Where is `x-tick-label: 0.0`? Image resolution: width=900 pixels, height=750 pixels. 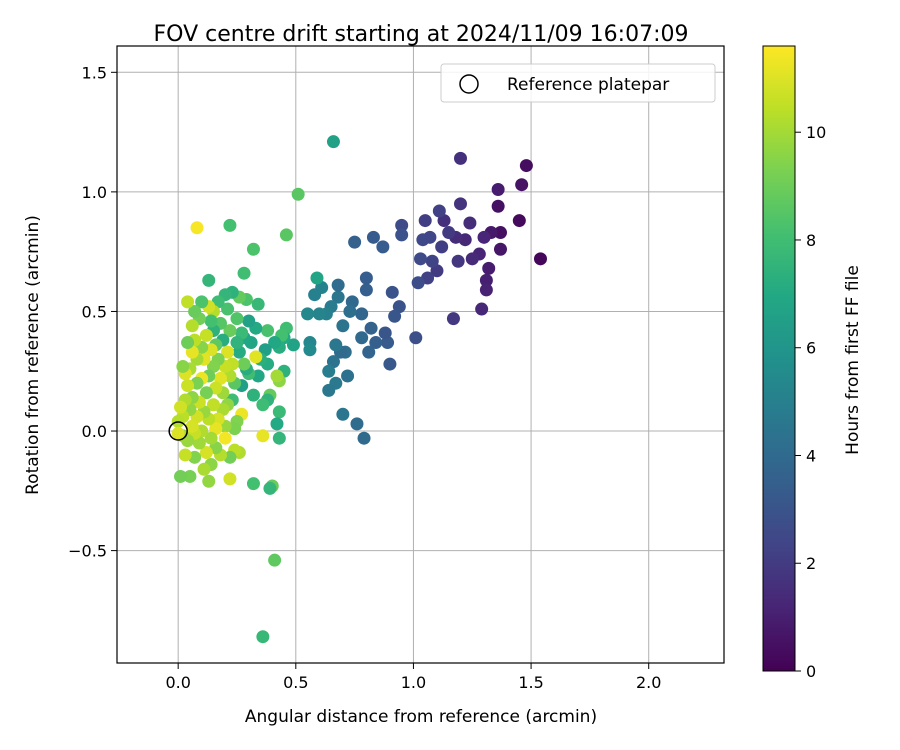 x-tick-label: 0.0 is located at coordinates (177, 682).